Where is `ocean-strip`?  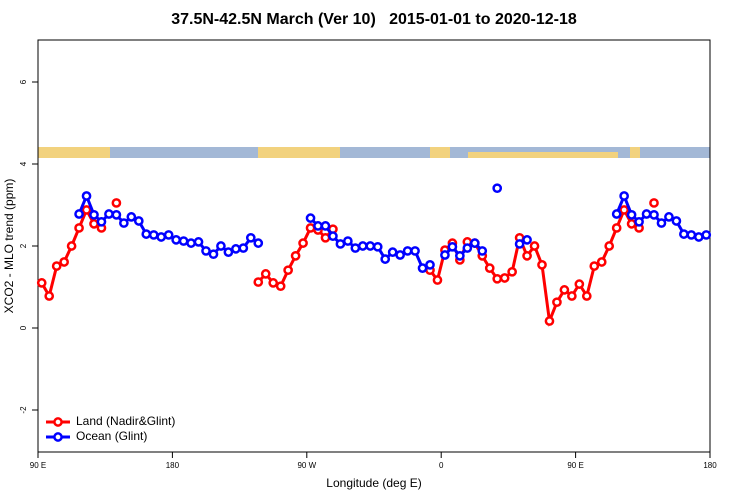 ocean-strip is located at coordinates (374, 152).